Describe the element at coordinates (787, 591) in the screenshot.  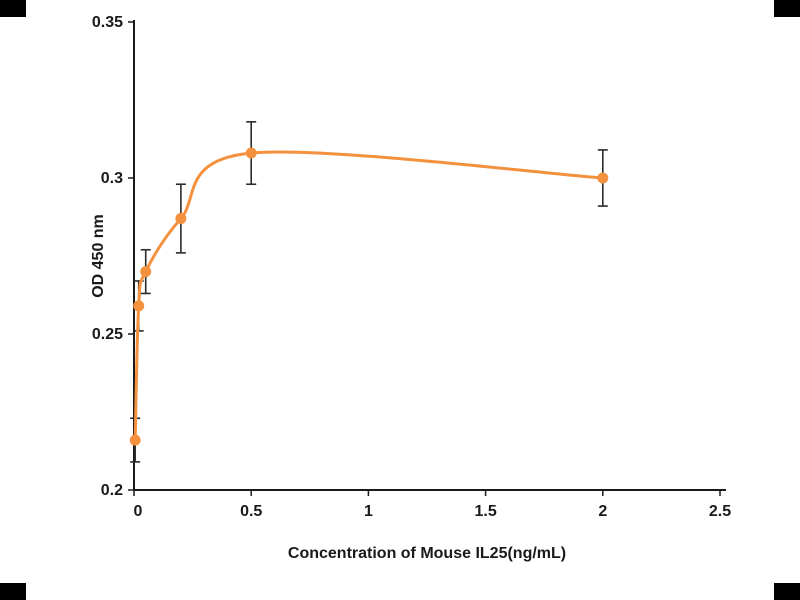
I see `corner-mark-bottom-right` at that location.